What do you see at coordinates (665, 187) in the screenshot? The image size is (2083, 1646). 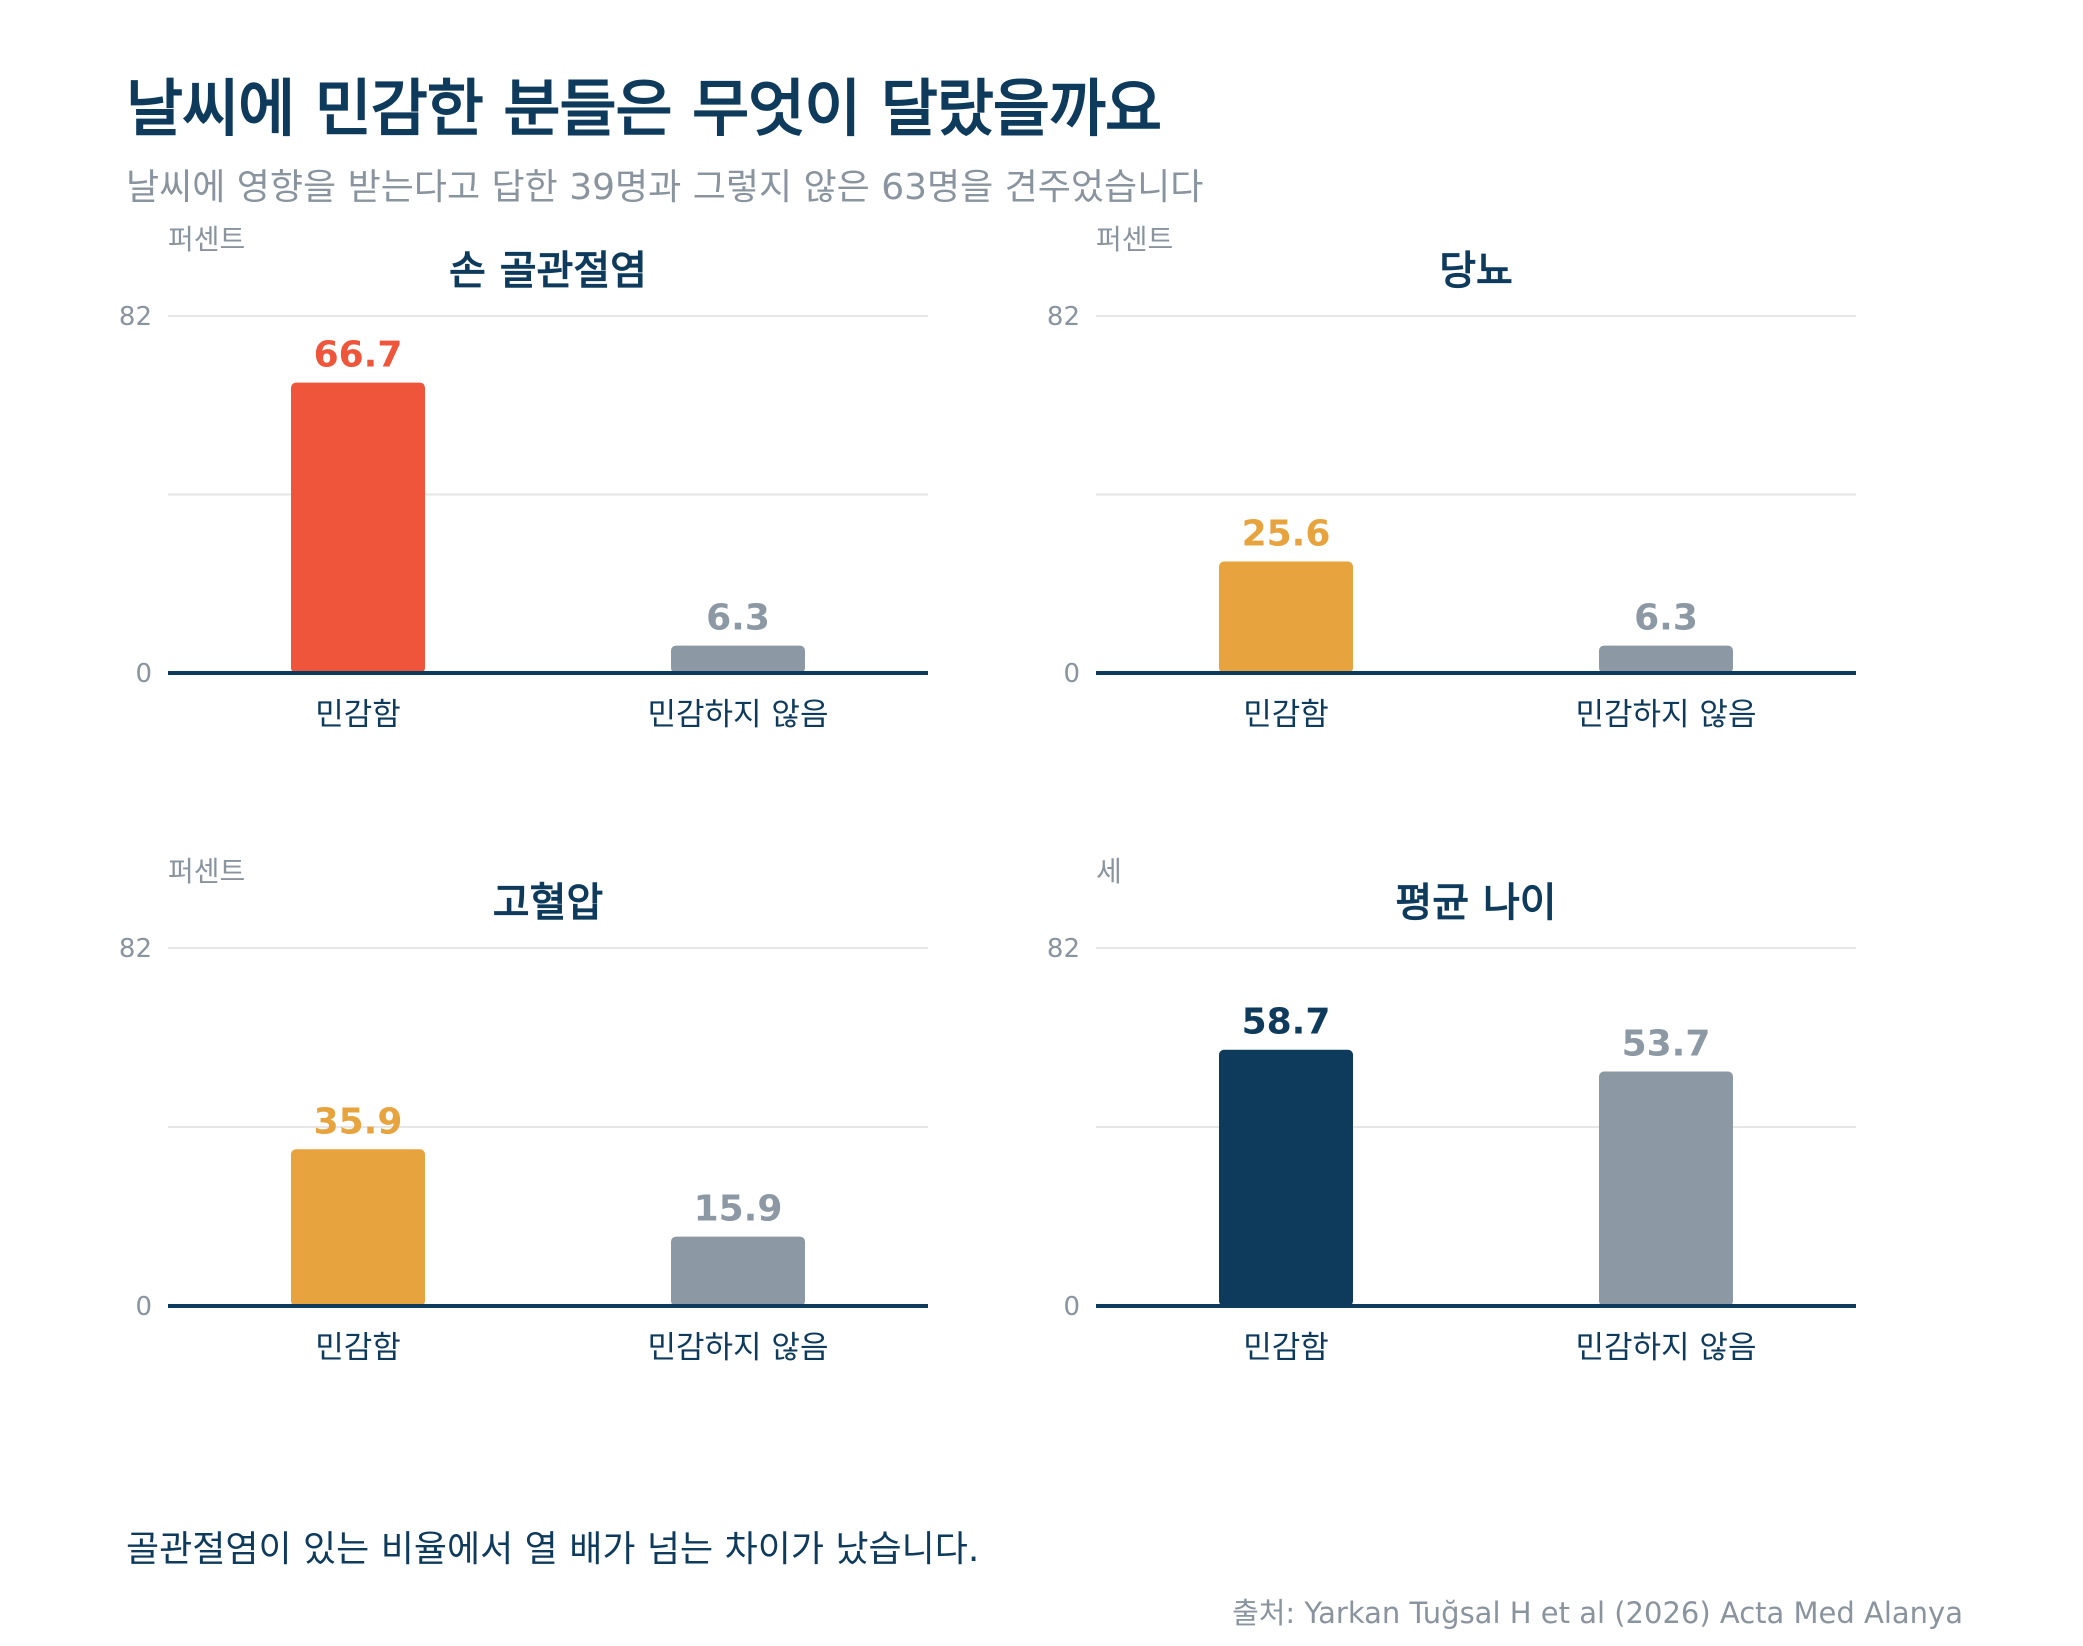 I see `page-subtitle: 날씨에 영향을 받는다고 답한 39명과 그렇지 않은 63명을 견주었습니다` at bounding box center [665, 187].